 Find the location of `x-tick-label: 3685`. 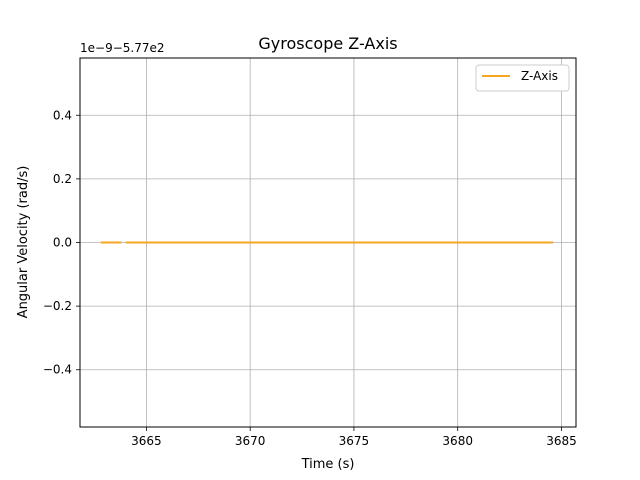

x-tick-label: 3685 is located at coordinates (561, 441).